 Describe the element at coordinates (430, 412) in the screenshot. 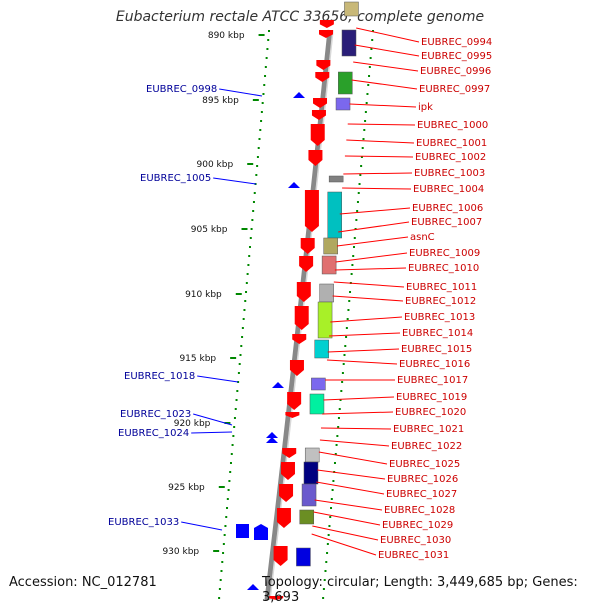

I see `forward-gene-label: EUBREC_1020` at that location.